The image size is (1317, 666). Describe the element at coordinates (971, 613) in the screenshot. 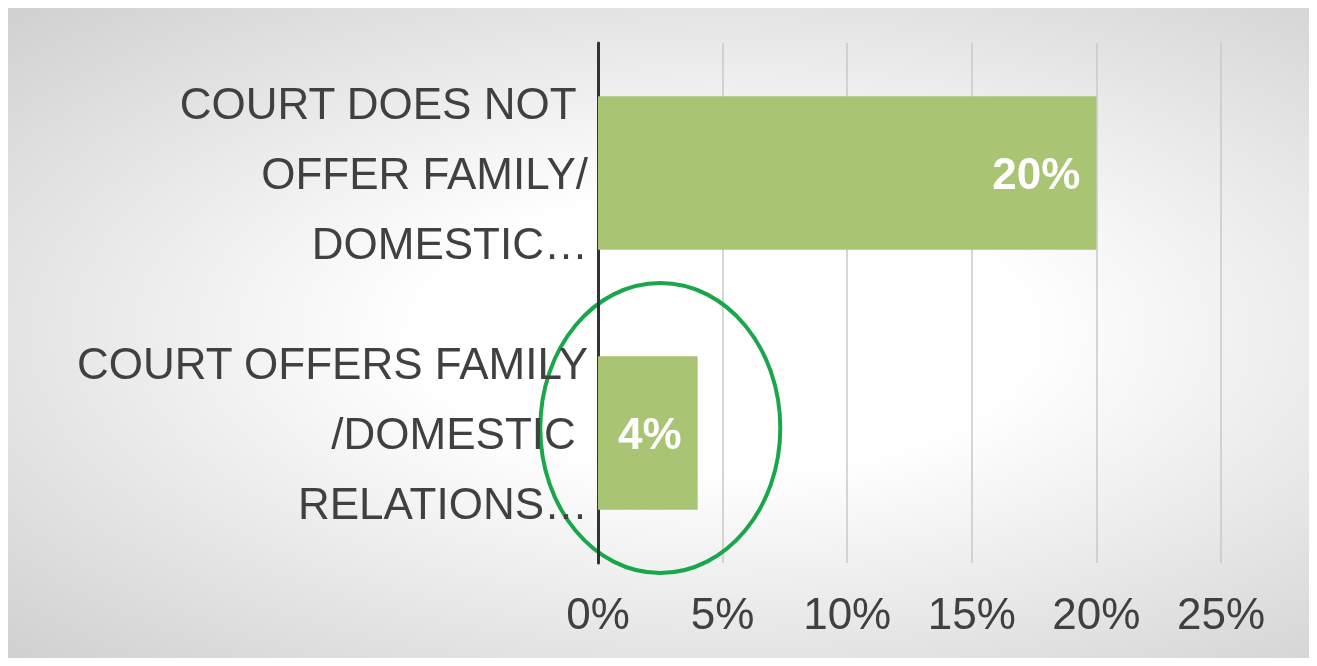

I see `x-tick-label: 15%` at that location.